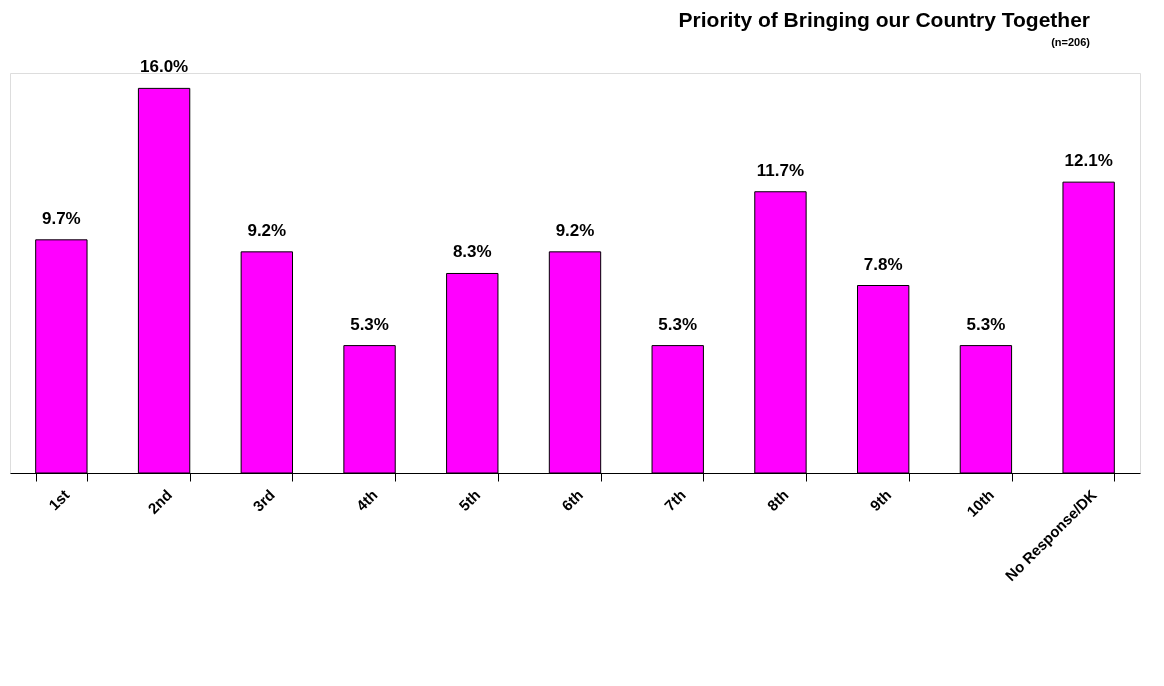 Image resolution: width=1164 pixels, height=686 pixels. Describe the element at coordinates (980, 503) in the screenshot. I see `x-tick-label: 10th` at that location.